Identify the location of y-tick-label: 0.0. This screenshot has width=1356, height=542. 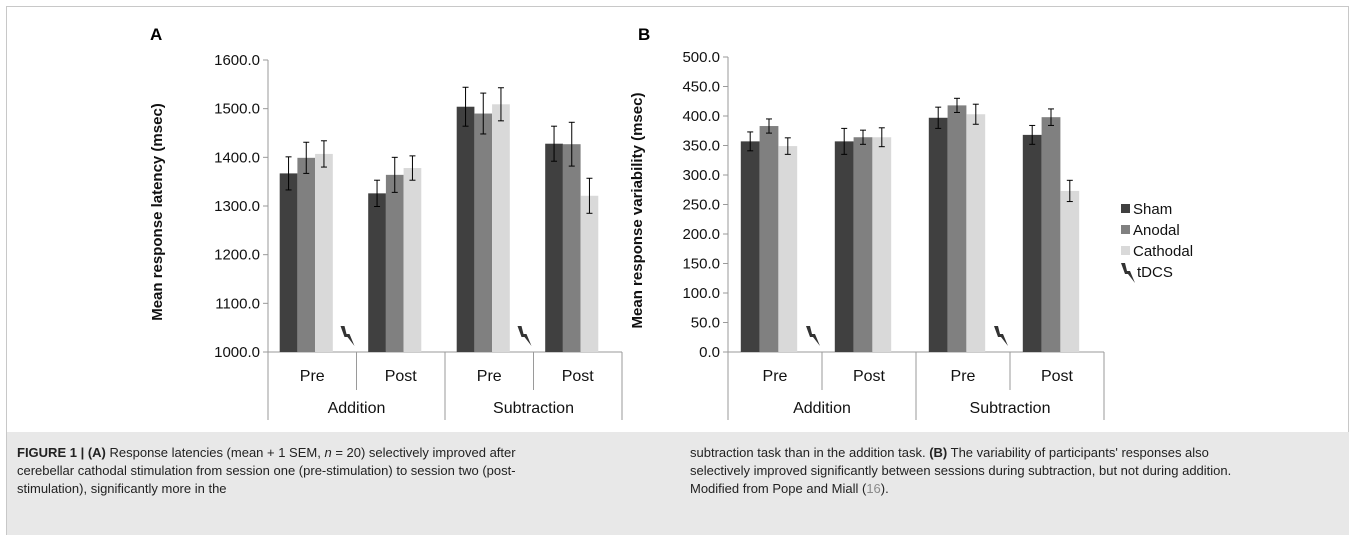
(709, 352).